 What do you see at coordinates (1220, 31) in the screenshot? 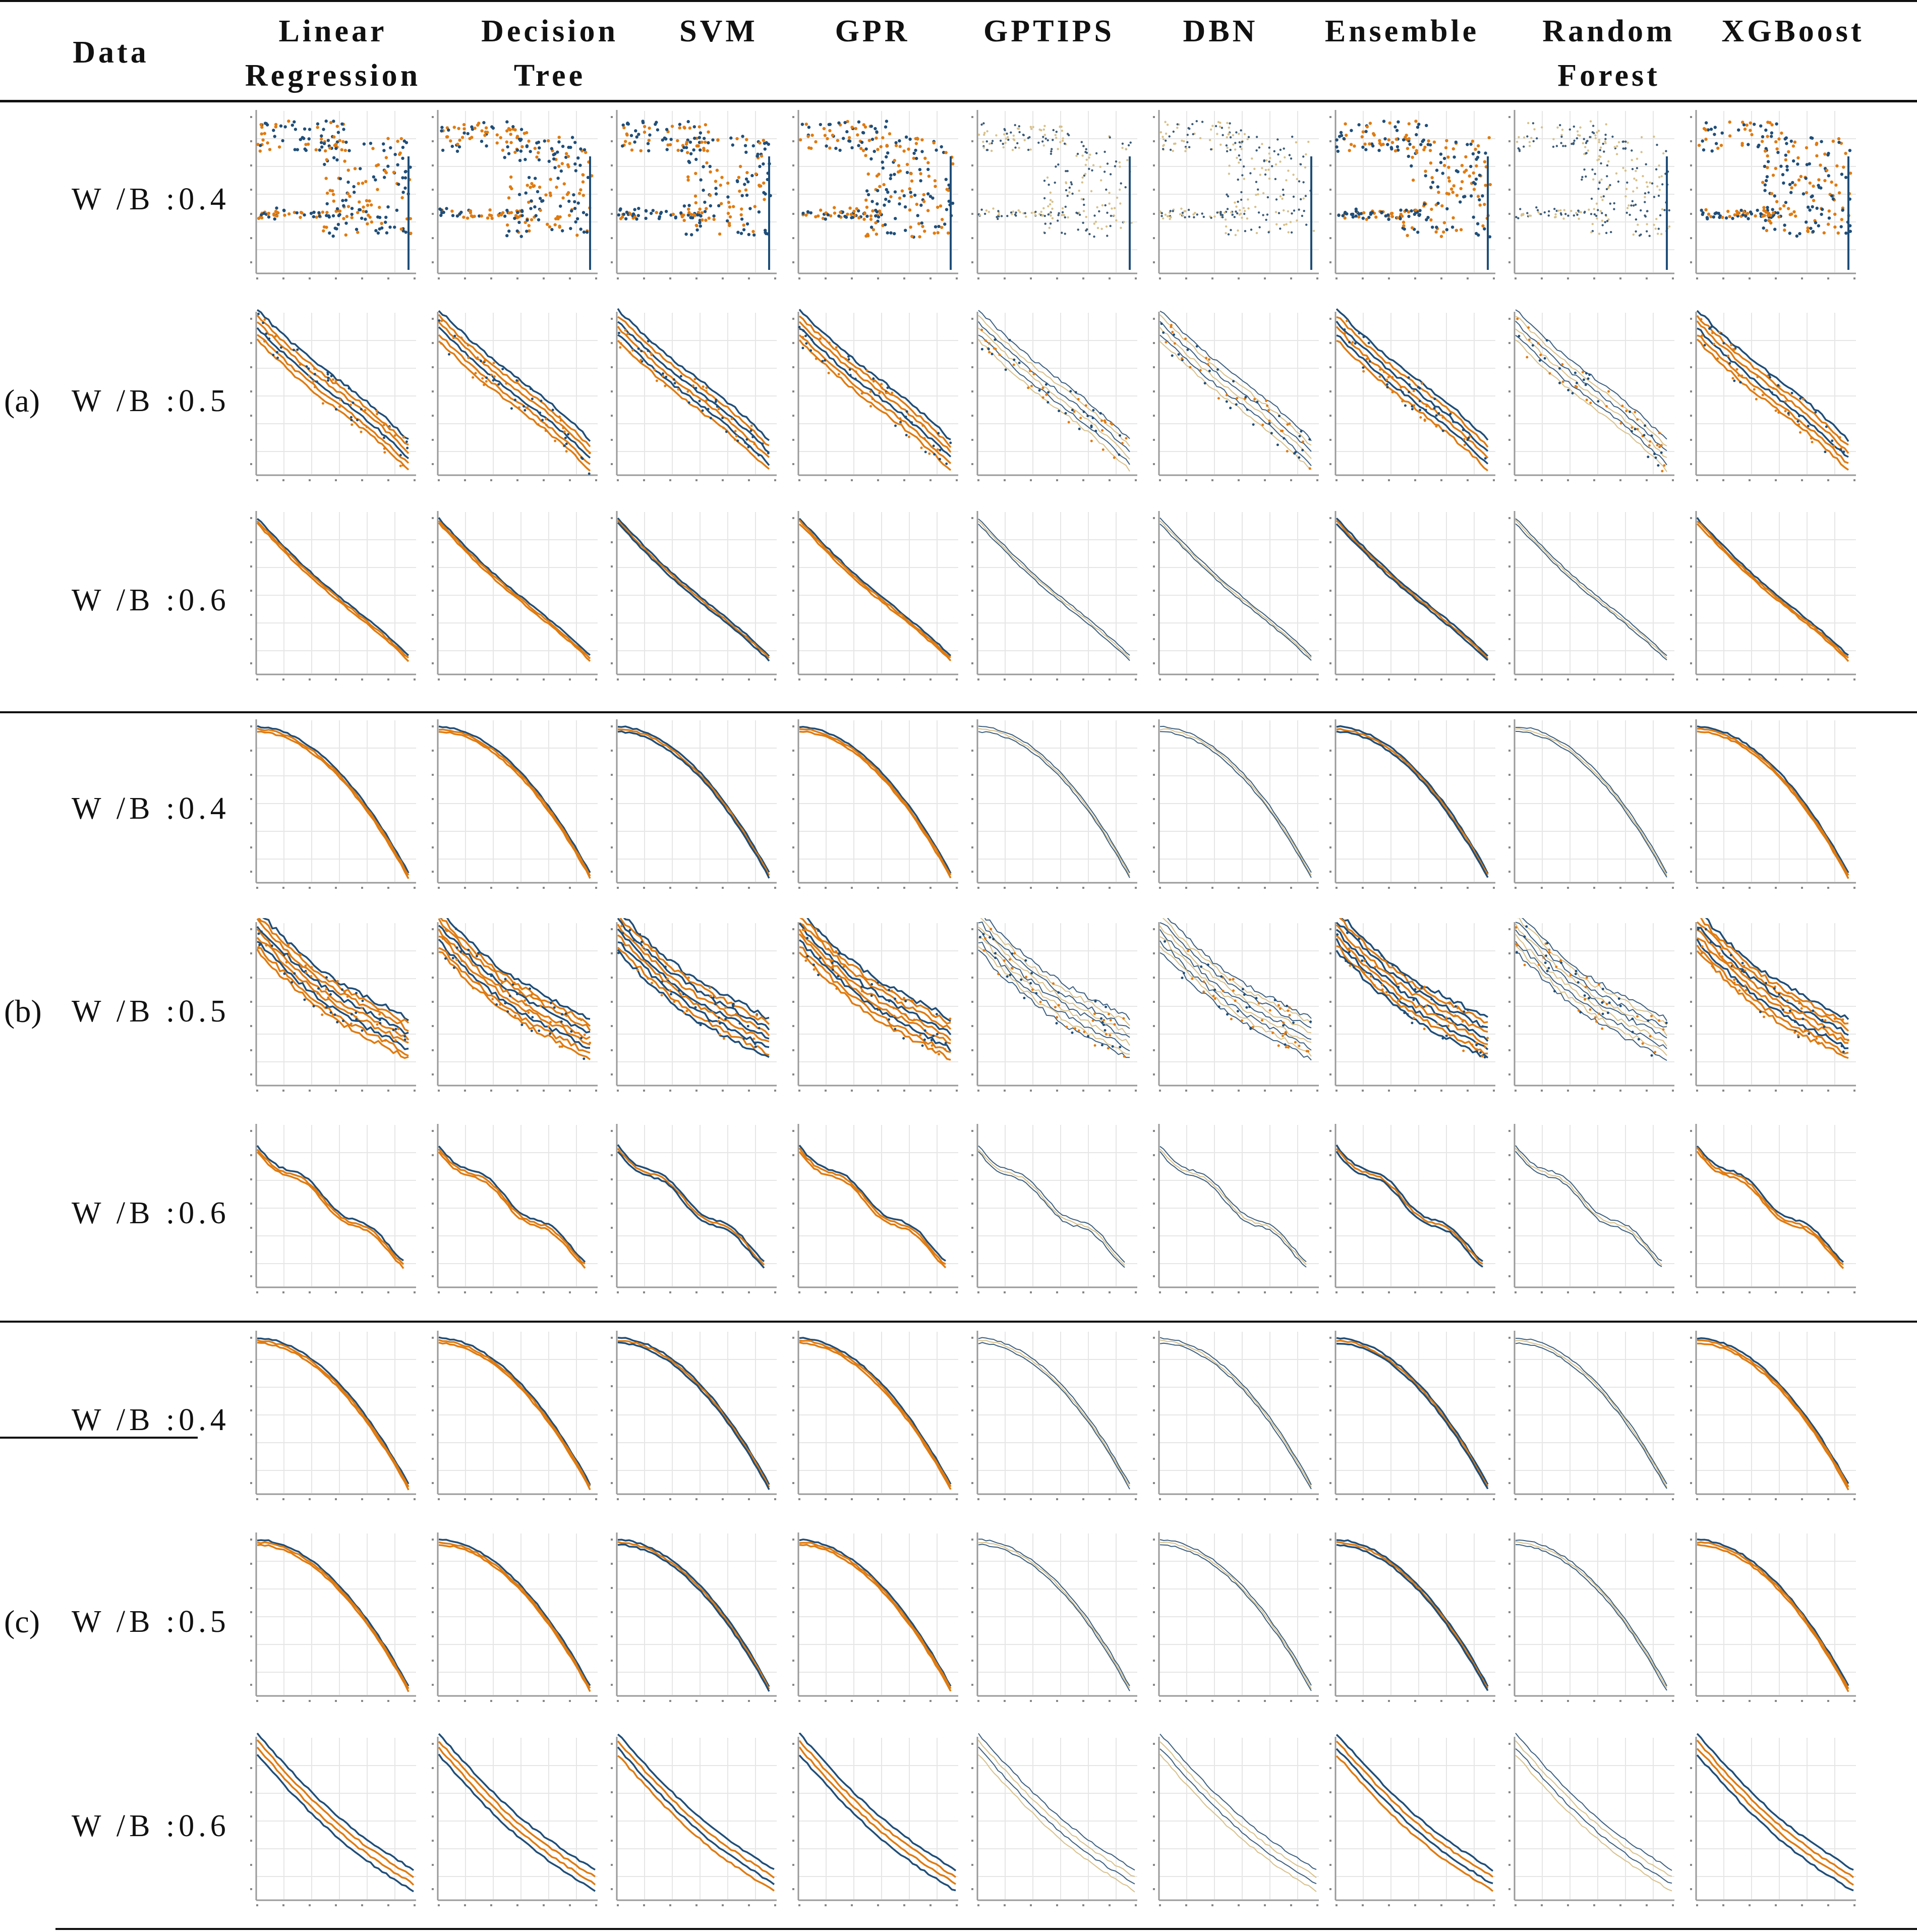
I see `column-header-model: DBN` at bounding box center [1220, 31].